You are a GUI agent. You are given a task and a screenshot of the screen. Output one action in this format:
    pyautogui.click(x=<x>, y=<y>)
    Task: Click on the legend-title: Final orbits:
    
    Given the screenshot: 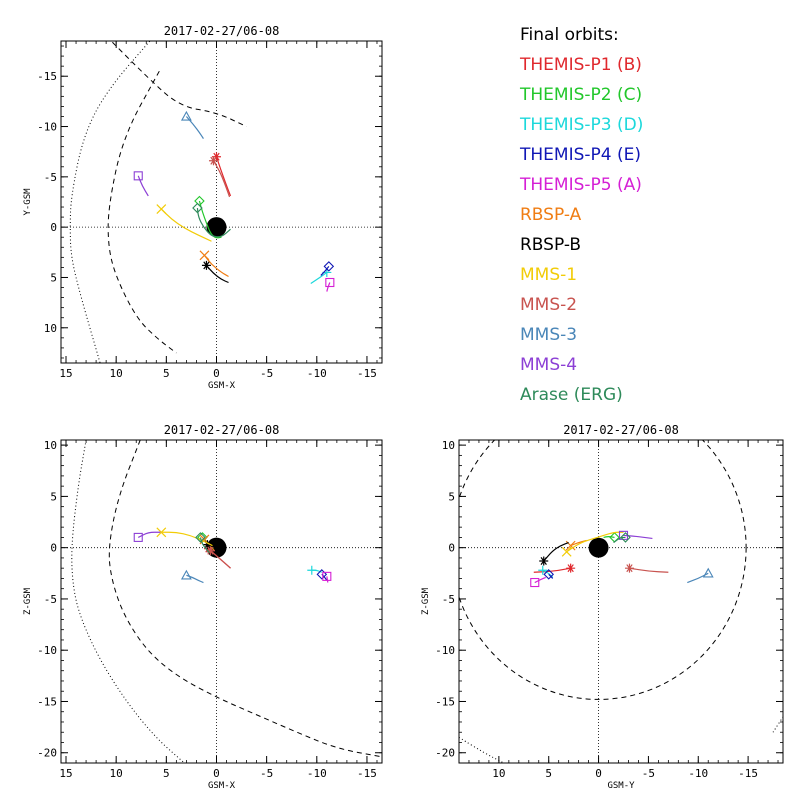 What is the action you would take?
    pyautogui.click(x=569, y=35)
    